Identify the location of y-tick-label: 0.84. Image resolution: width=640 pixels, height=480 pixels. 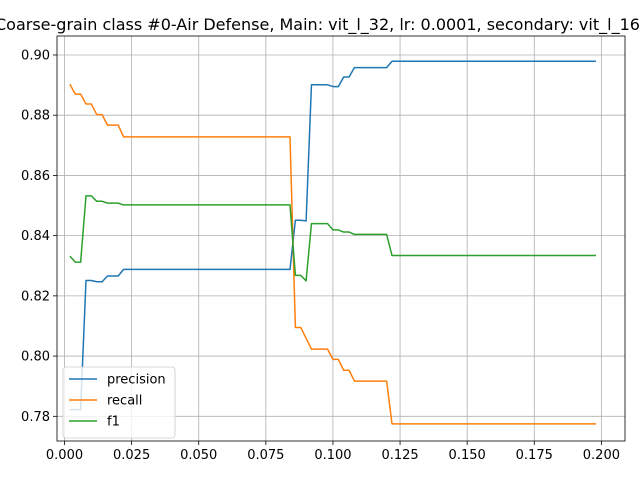
(35, 236).